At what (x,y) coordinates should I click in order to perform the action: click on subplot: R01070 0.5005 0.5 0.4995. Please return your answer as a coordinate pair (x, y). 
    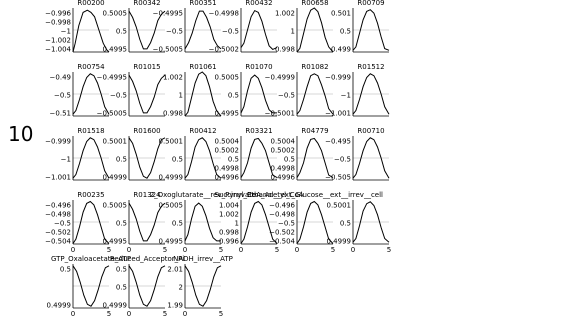
    Looking at the image, I should click on (246, 90).